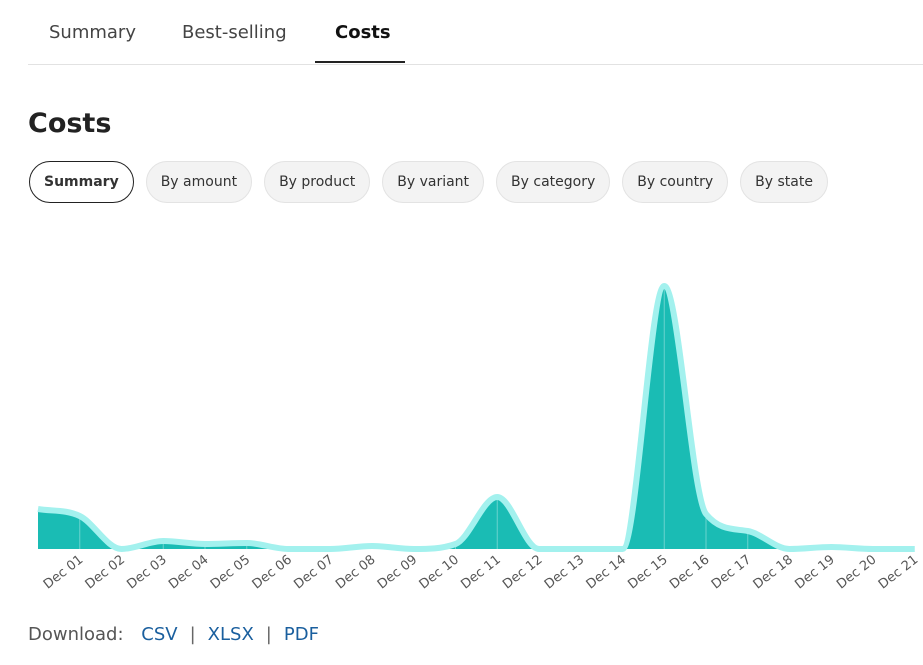 The image size is (923, 665). I want to click on x-tick-label: Dec 16, so click(689, 572).